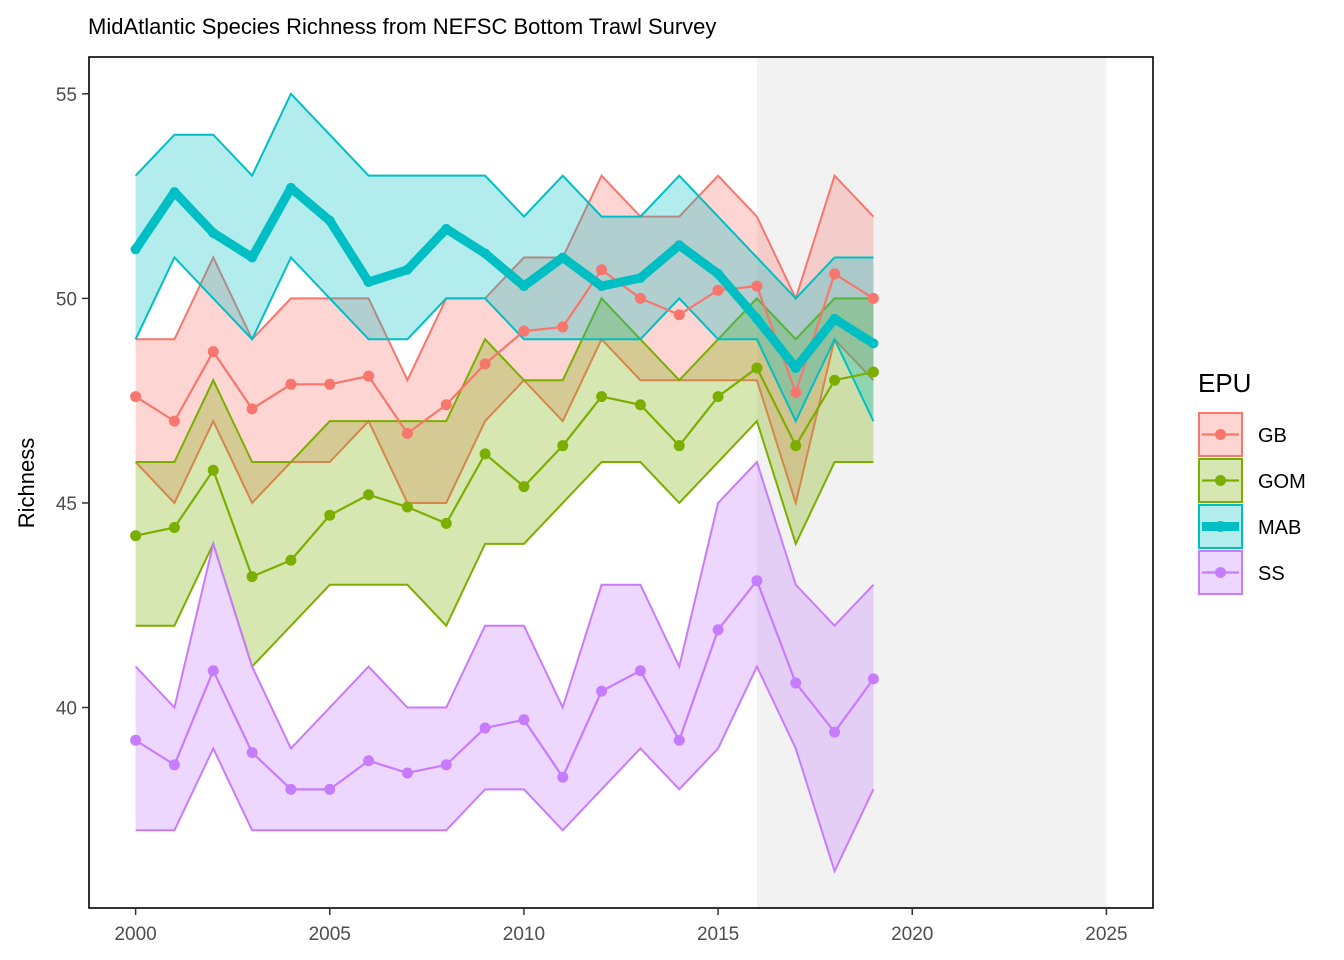 The image size is (1344, 960). I want to click on point-ss-2006, so click(369, 761).